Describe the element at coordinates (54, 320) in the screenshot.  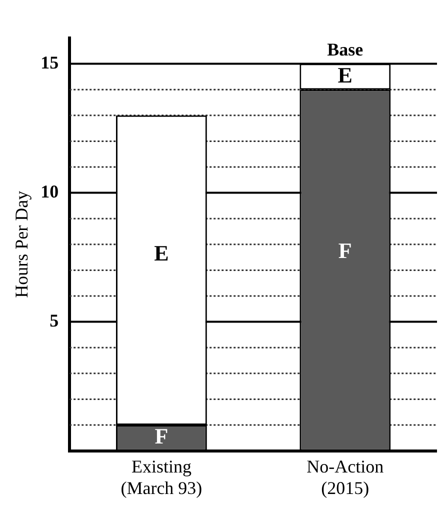
I see `y-tick-label: 5` at that location.